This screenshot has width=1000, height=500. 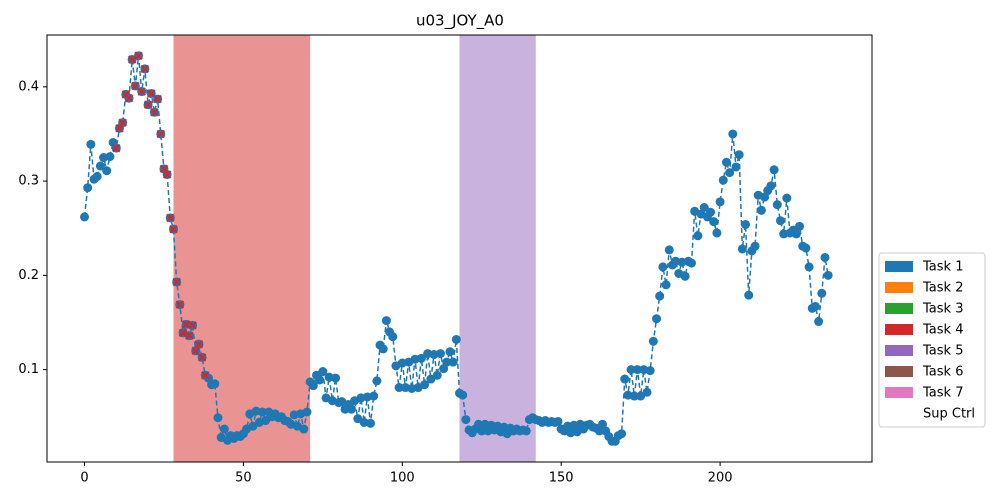 I want to click on x-tick-label: 0, so click(x=84, y=478).